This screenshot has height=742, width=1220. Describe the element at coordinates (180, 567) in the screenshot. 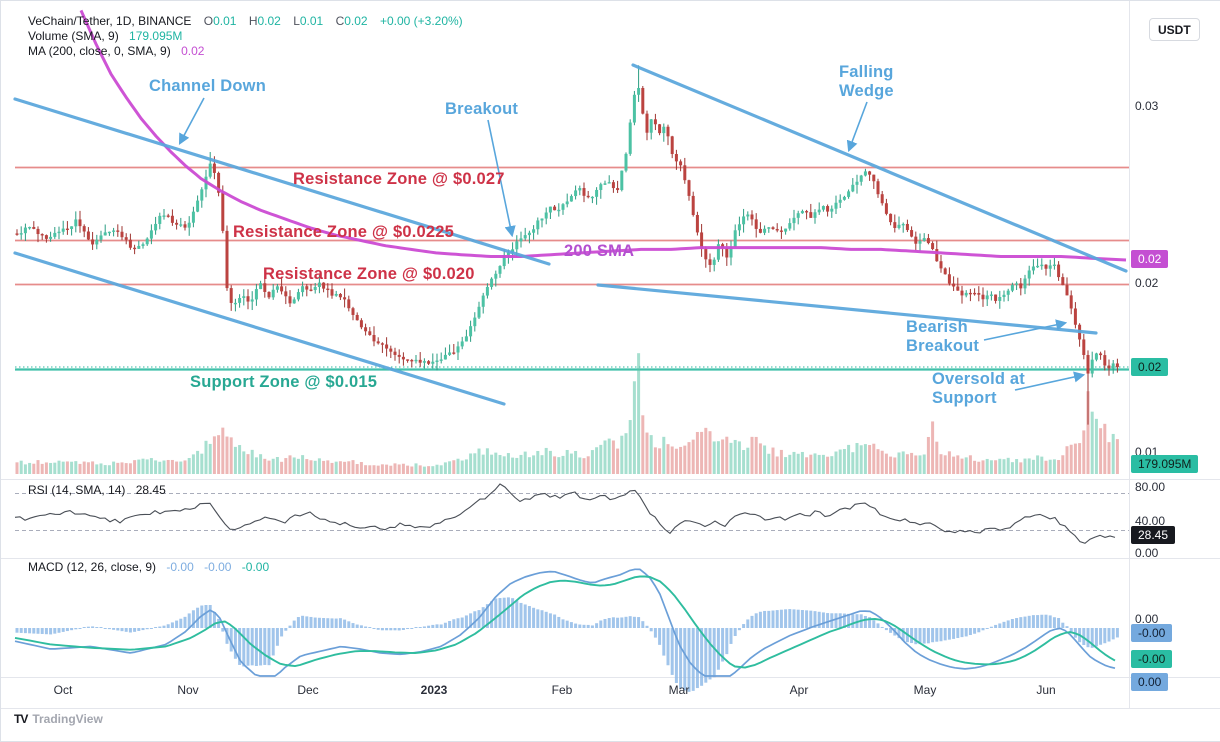

I see `macd-hist-value: -0.00` at that location.